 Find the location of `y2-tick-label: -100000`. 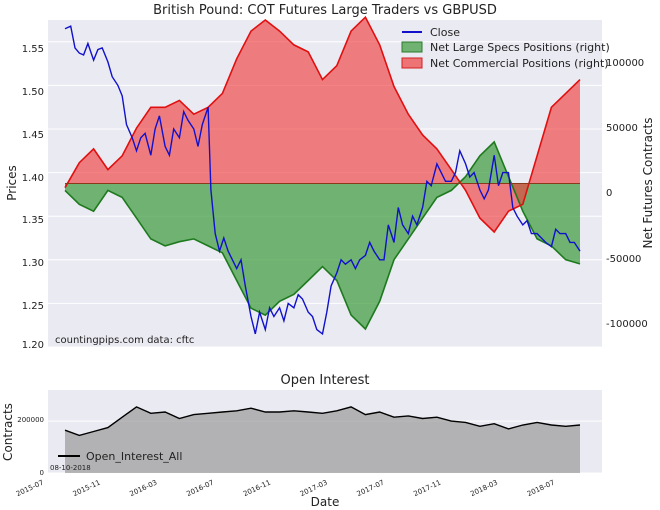

y2-tick-label: -100000 is located at coordinates (627, 324).